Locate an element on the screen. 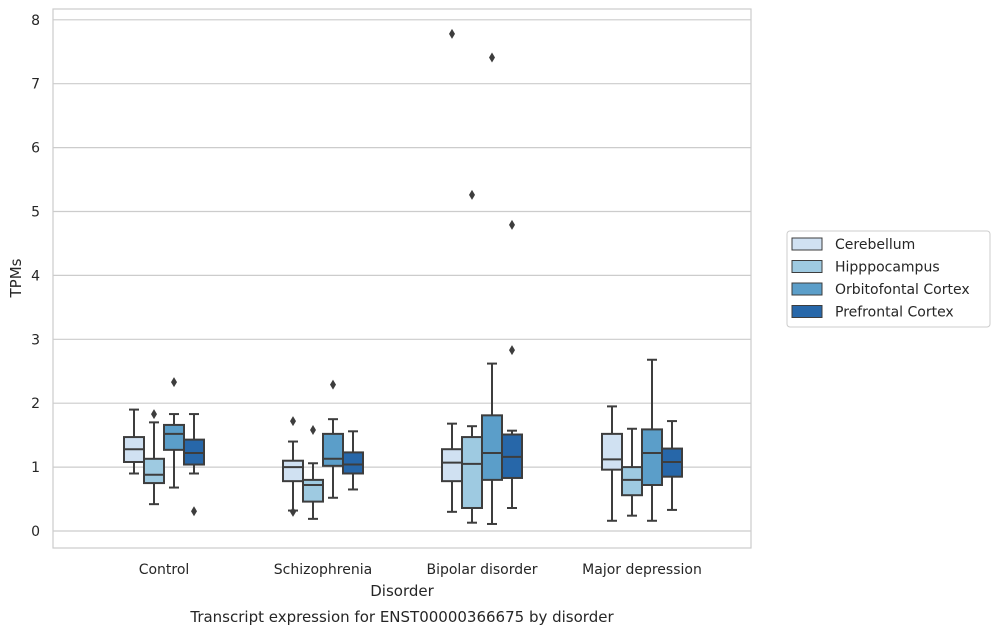 The width and height of the screenshot is (999, 634). x-tick-label: Major depression is located at coordinates (642, 570).